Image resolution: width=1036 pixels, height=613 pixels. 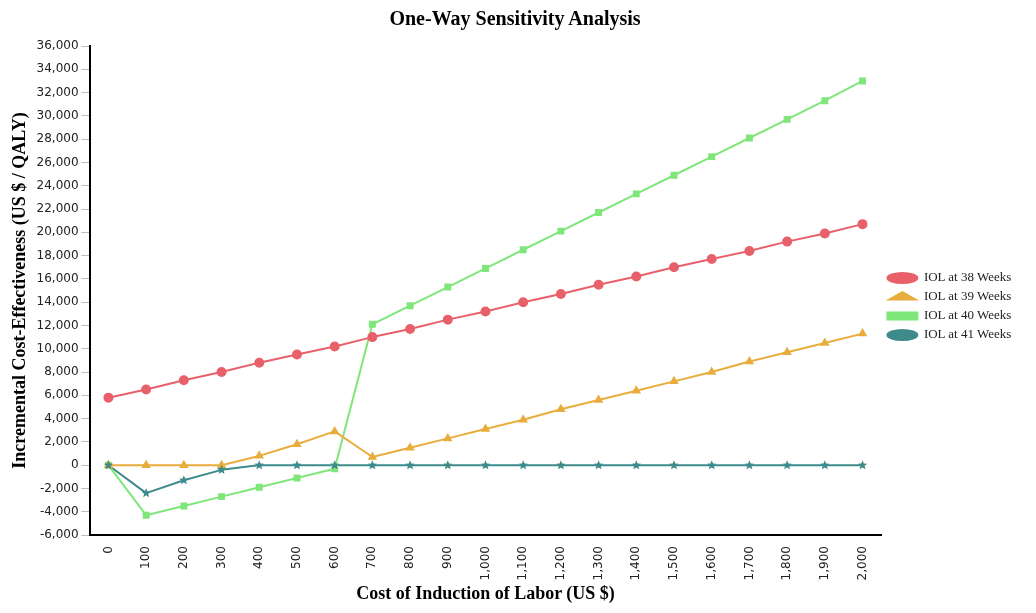 What do you see at coordinates (61, 417) in the screenshot?
I see `y-tick-label: 4,000` at bounding box center [61, 417].